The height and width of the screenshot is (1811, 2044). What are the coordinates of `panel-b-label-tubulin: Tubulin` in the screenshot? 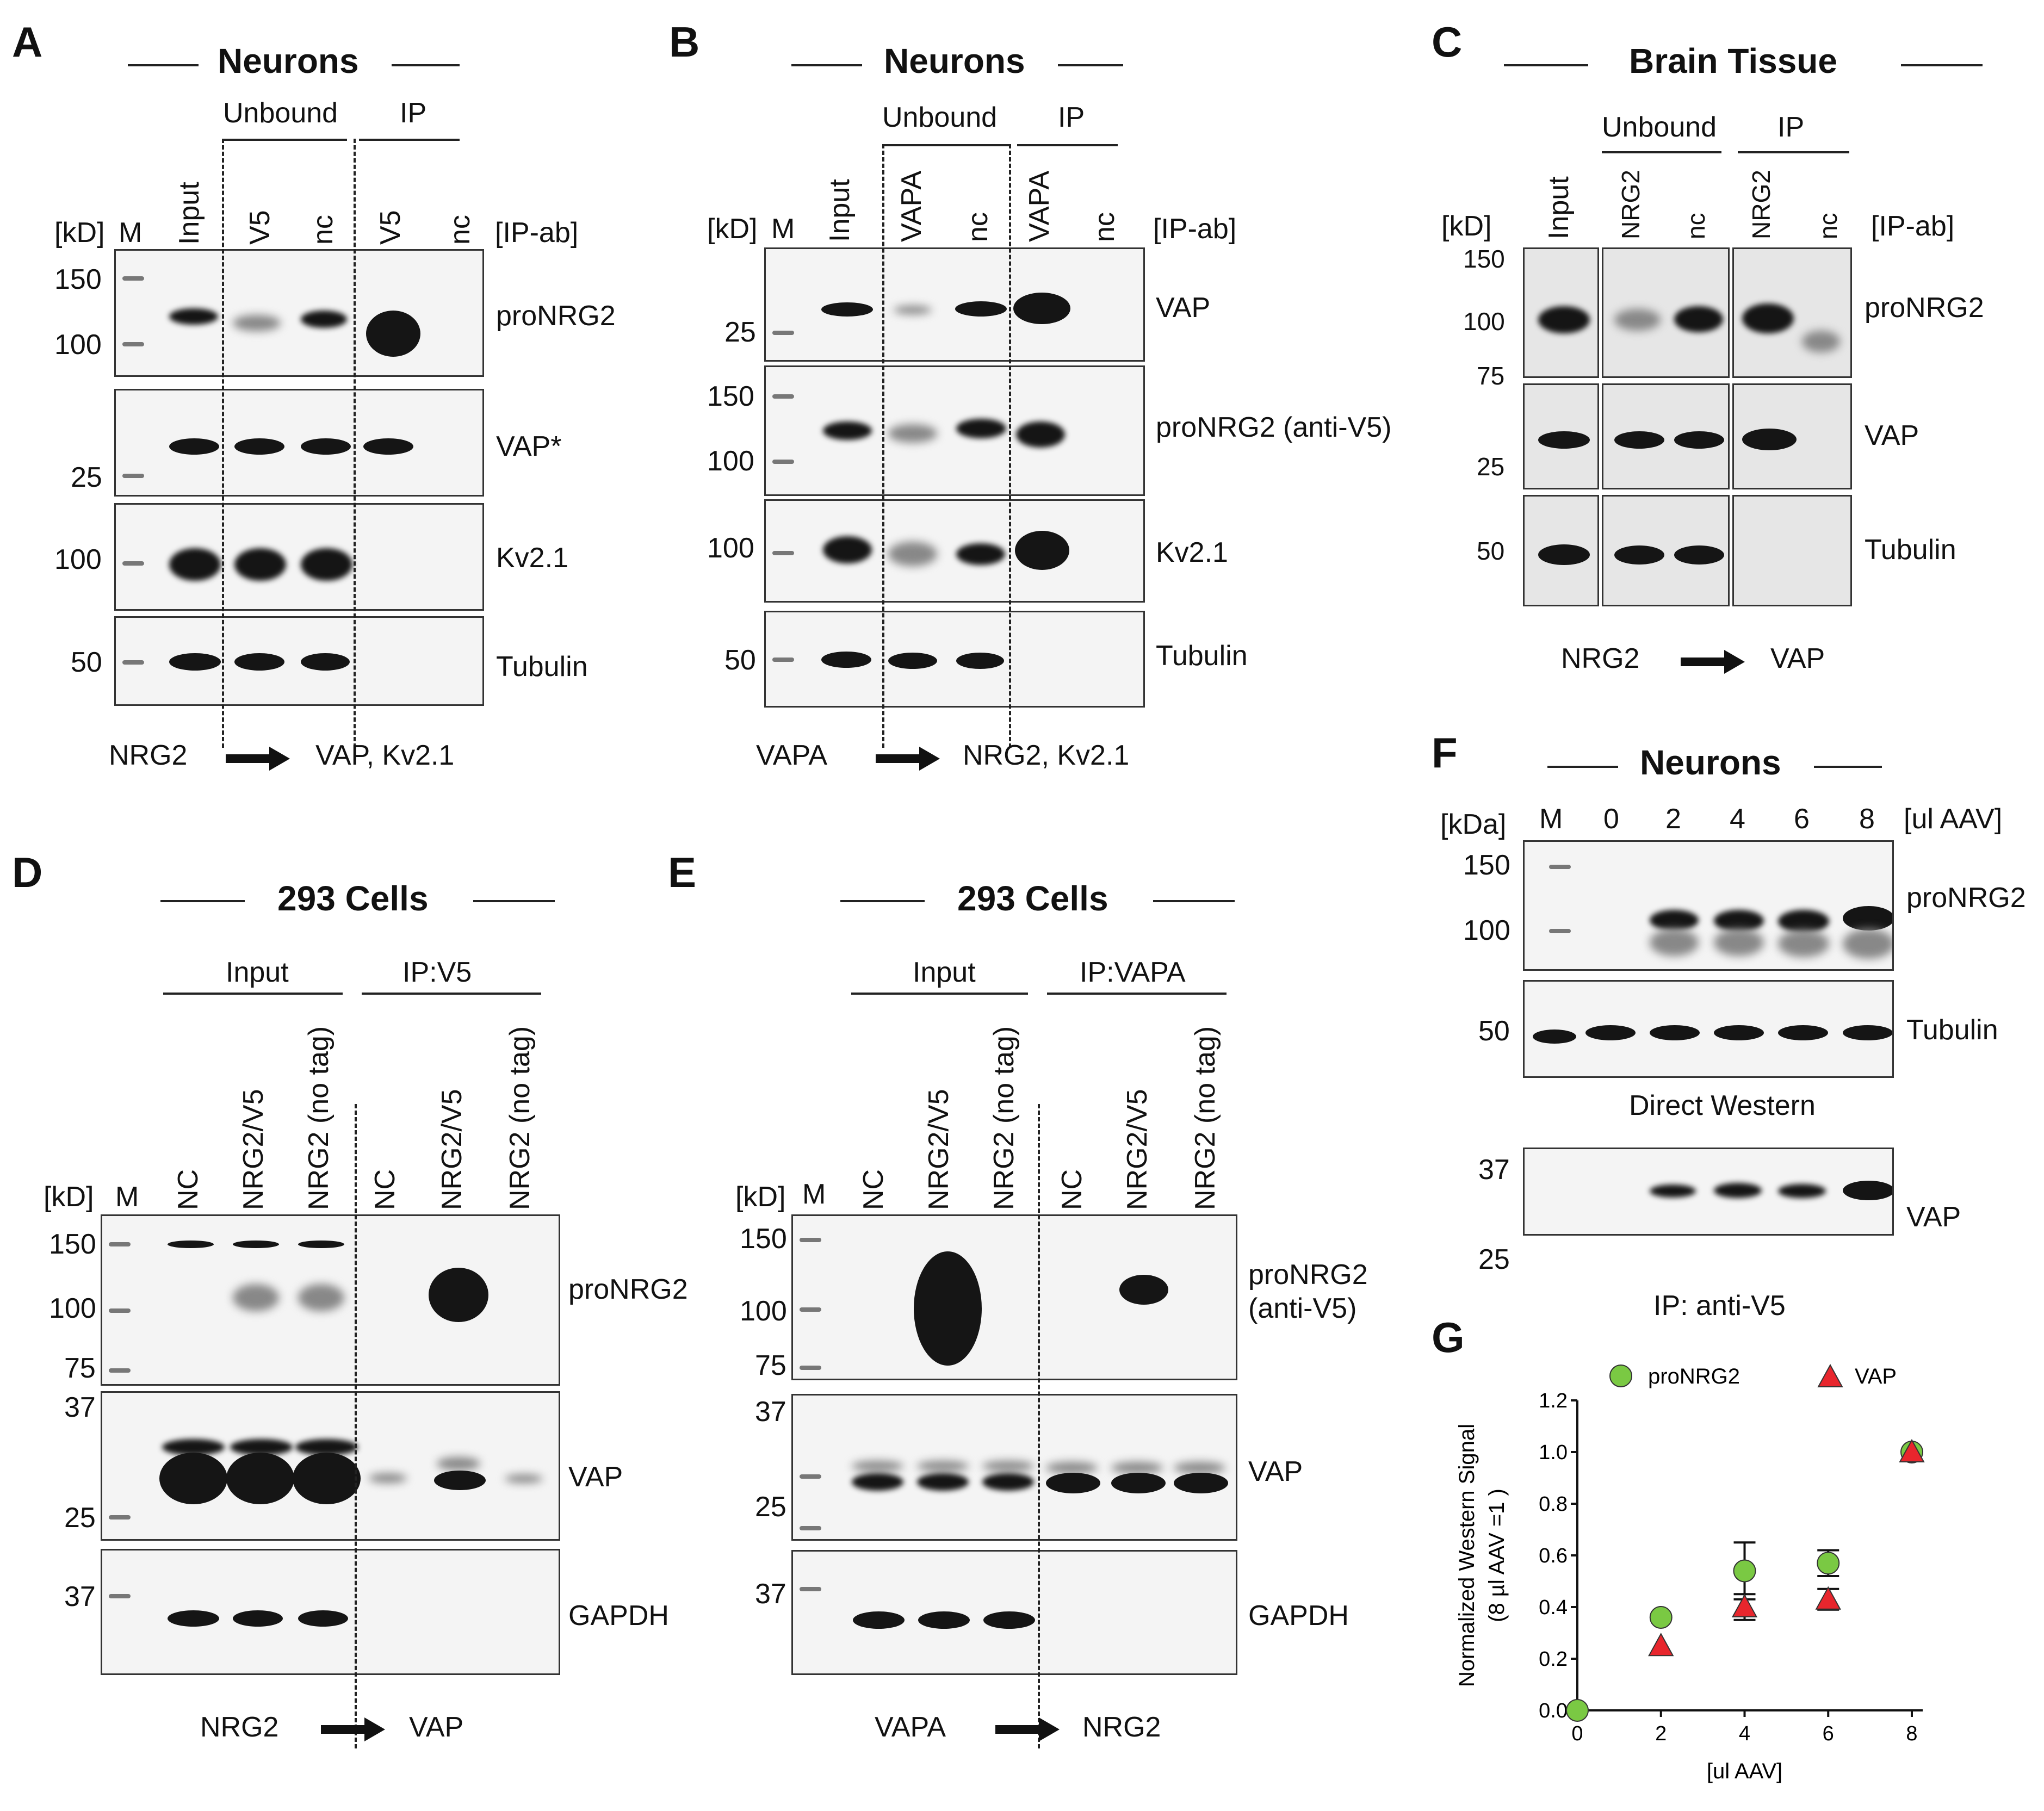 It's located at (1202, 656).